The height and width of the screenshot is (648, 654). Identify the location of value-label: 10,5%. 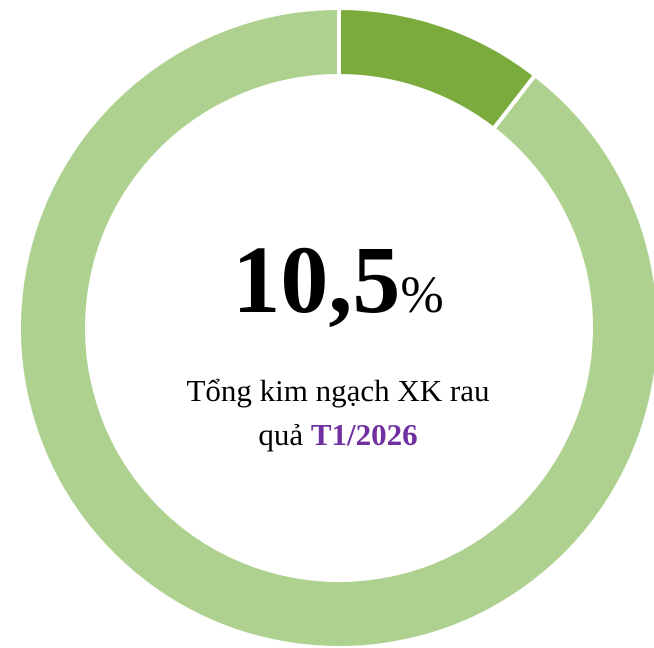
(338, 279).